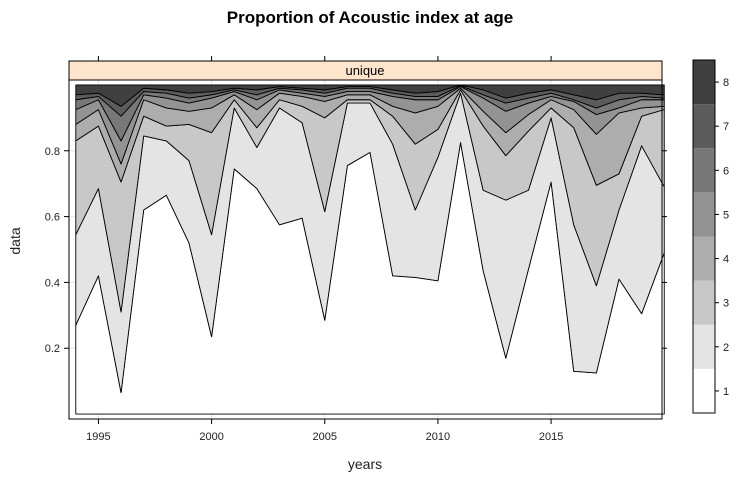 The height and width of the screenshot is (485, 742). Describe the element at coordinates (211, 437) in the screenshot. I see `x-tick-label: 2000` at that location.